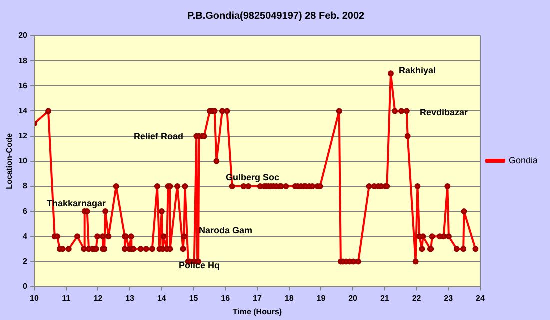 The width and height of the screenshot is (550, 320). I want to click on y-tick-label: 16, so click(23, 85).